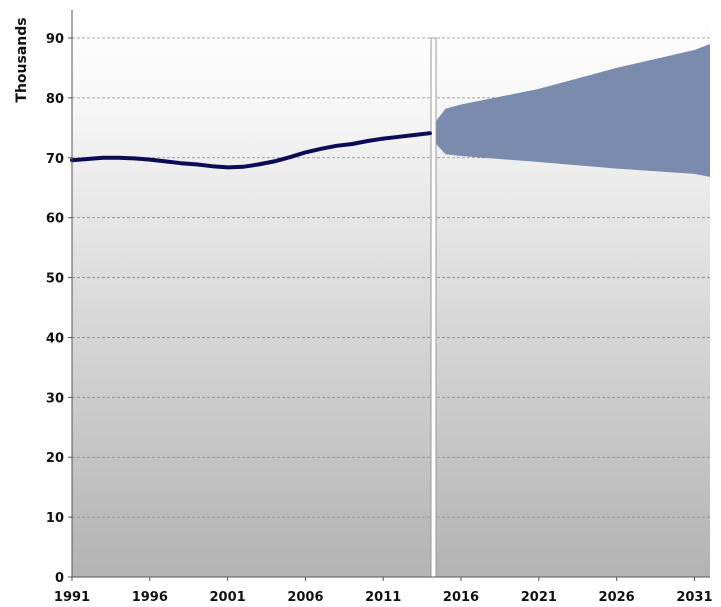 Image resolution: width=721 pixels, height=607 pixels. I want to click on y-tick-label-80: 80, so click(55, 99).